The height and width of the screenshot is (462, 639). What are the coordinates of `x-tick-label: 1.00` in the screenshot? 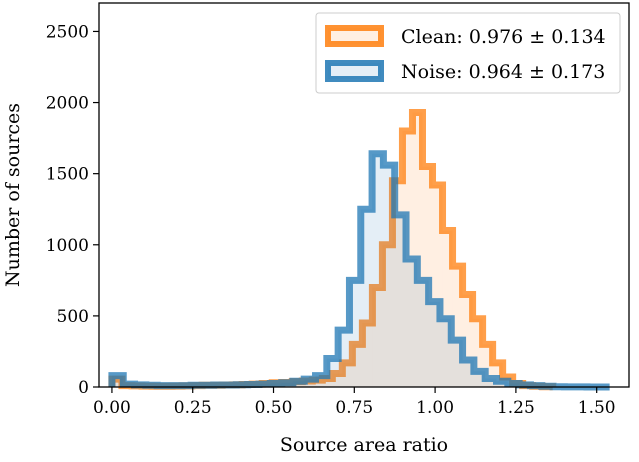 It's located at (435, 408).